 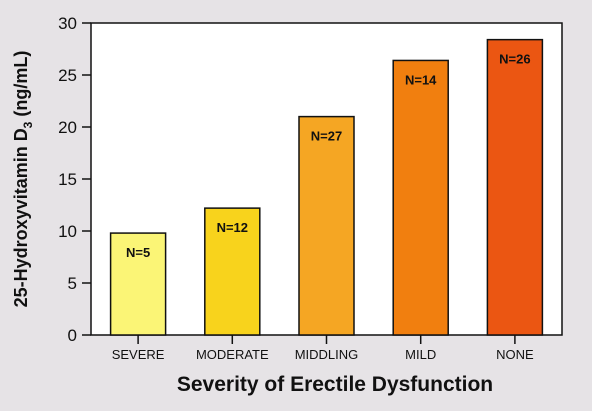 I want to click on bar-data-label: N=5, so click(x=138, y=252).